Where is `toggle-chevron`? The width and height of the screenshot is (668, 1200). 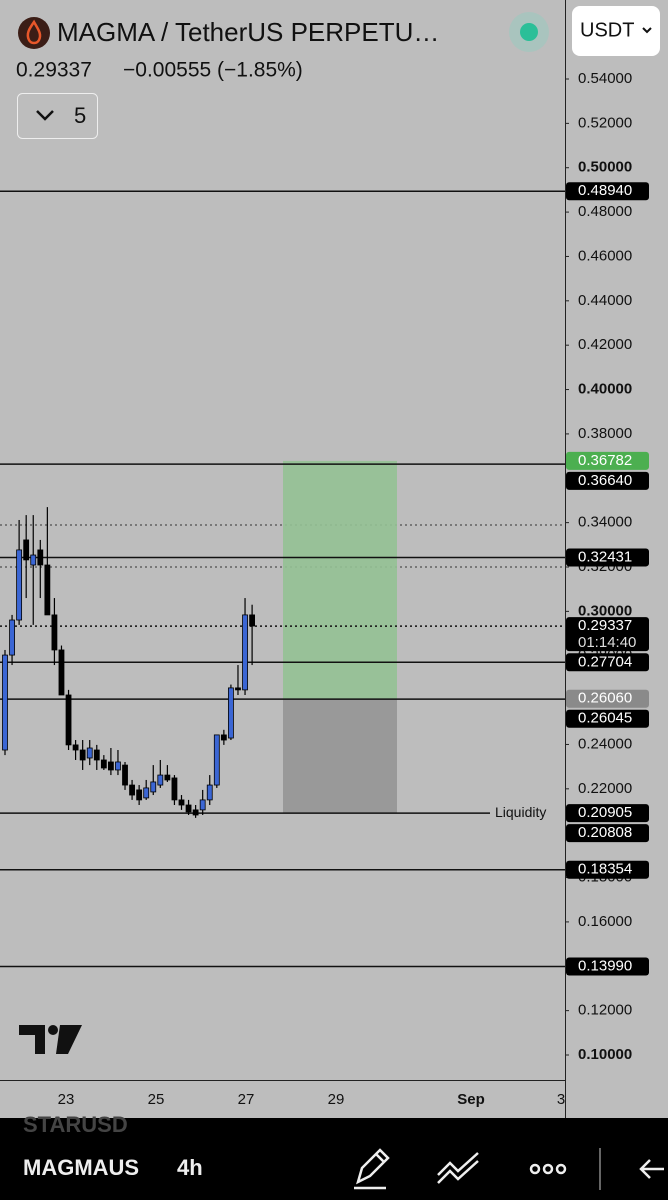 toggle-chevron is located at coordinates (45, 115).